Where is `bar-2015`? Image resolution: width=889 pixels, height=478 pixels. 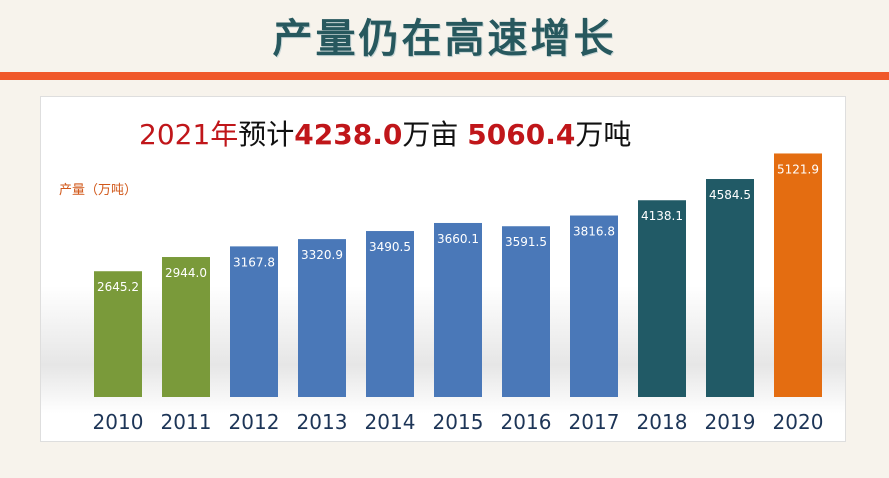
bar-2015 is located at coordinates (458, 309).